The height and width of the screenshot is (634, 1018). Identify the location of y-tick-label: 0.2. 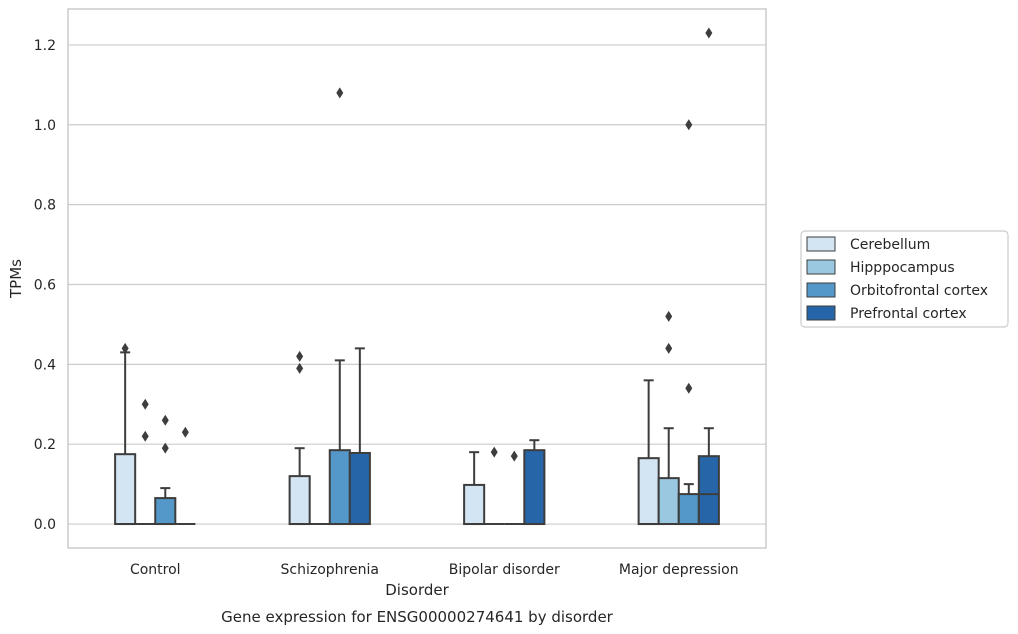
(45, 445).